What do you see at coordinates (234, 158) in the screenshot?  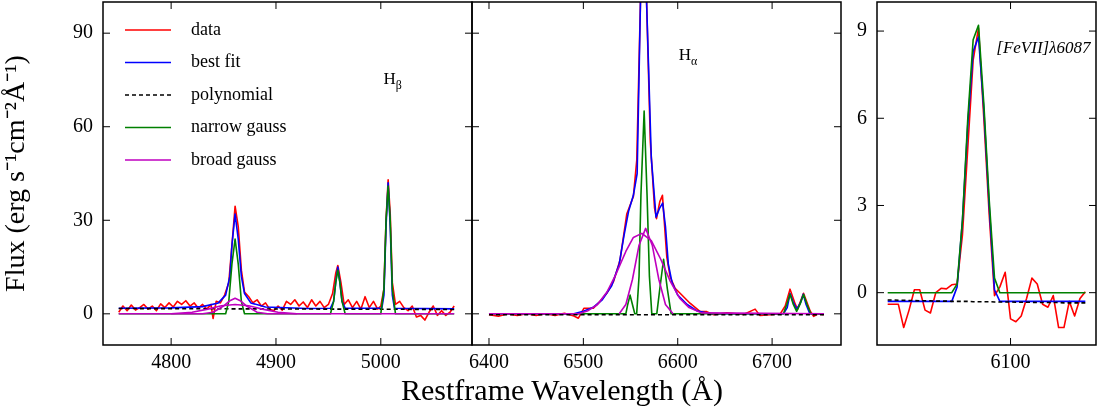 I see `legend-label: broad gauss` at bounding box center [234, 158].